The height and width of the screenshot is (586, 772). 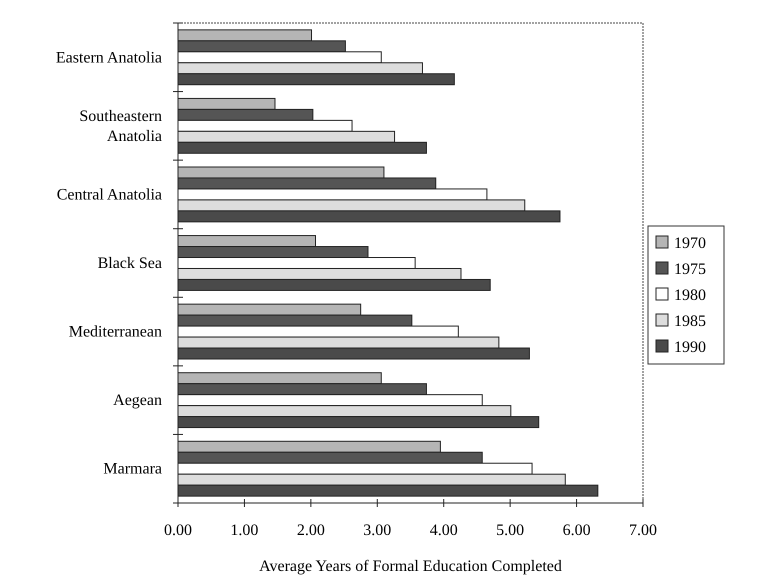 I want to click on x-tick-label: 7.00, so click(x=643, y=530).